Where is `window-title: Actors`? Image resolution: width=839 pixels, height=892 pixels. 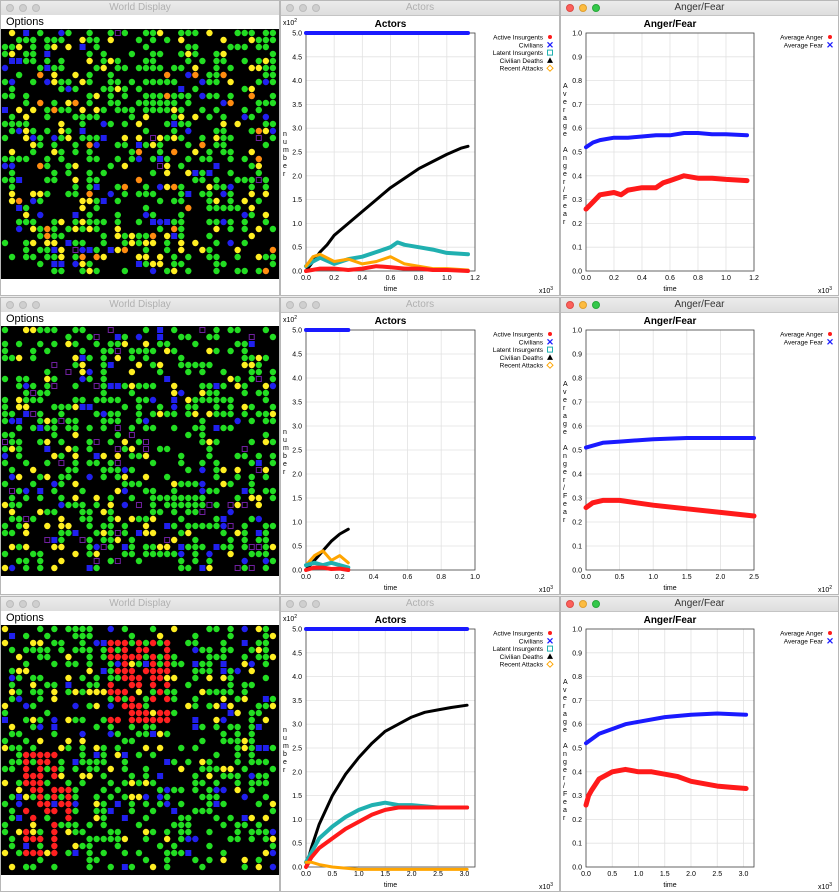
window-title: Actors is located at coordinates (420, 7).